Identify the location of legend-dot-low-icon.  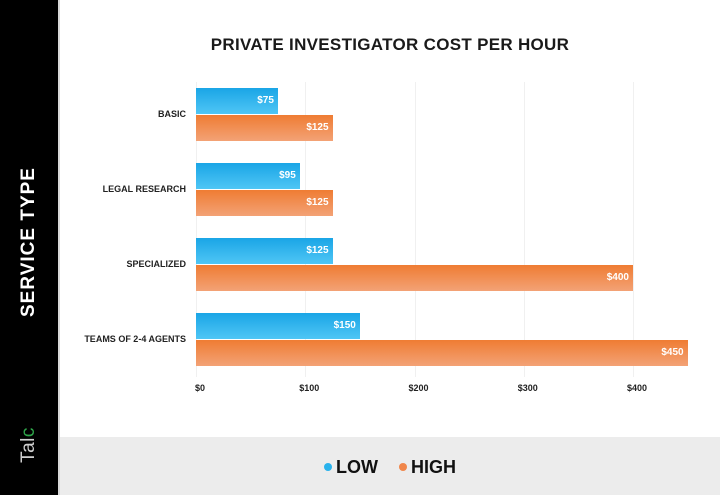
(327, 467).